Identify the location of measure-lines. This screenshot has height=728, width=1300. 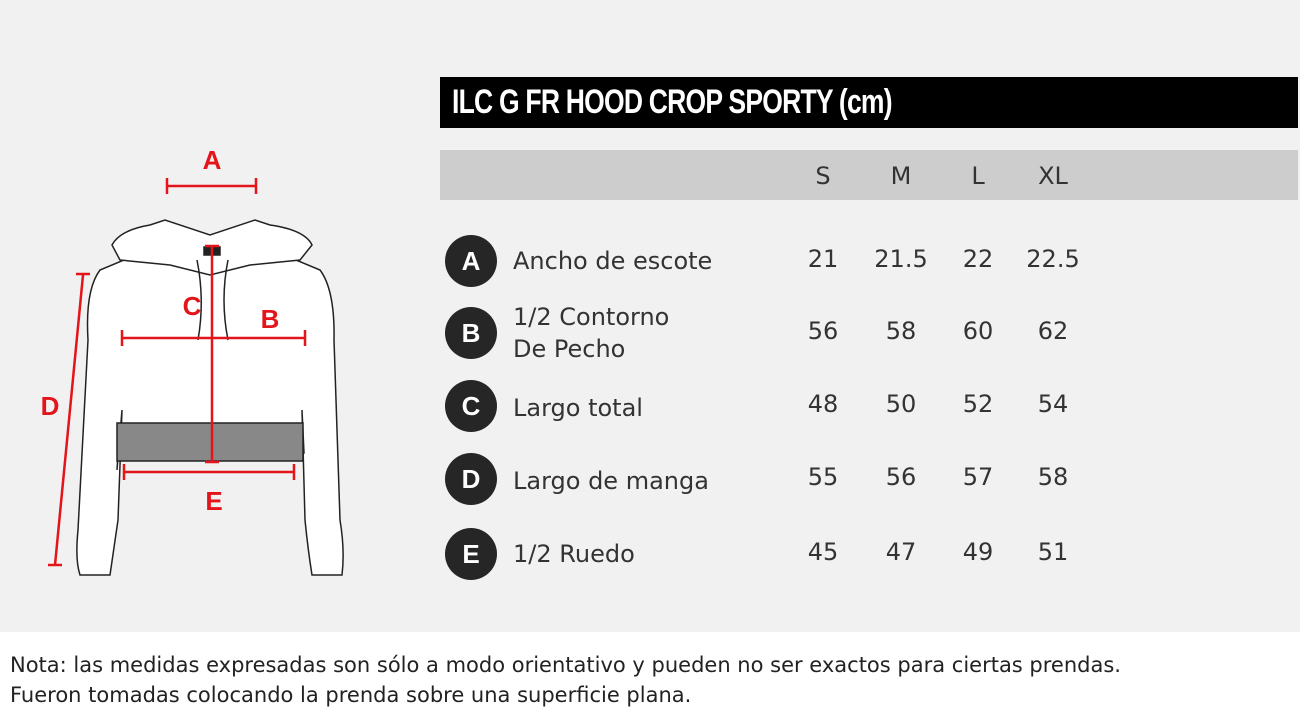
(177, 372).